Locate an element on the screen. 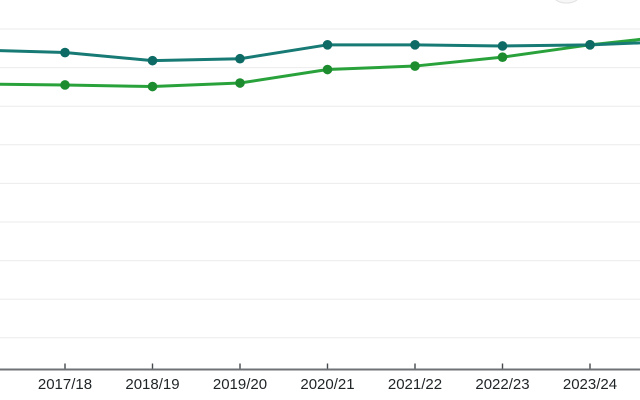 The height and width of the screenshot is (400, 640). x-axis-label-2017-18: 2017/18 is located at coordinates (65, 384).